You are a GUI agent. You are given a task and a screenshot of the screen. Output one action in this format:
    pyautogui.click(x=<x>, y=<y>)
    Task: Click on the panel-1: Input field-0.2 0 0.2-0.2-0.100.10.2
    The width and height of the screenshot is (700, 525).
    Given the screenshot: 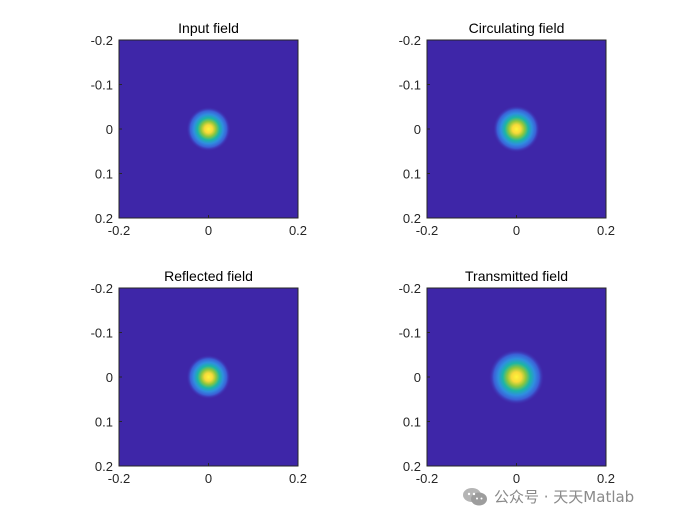 What is the action you would take?
    pyautogui.click(x=199, y=129)
    